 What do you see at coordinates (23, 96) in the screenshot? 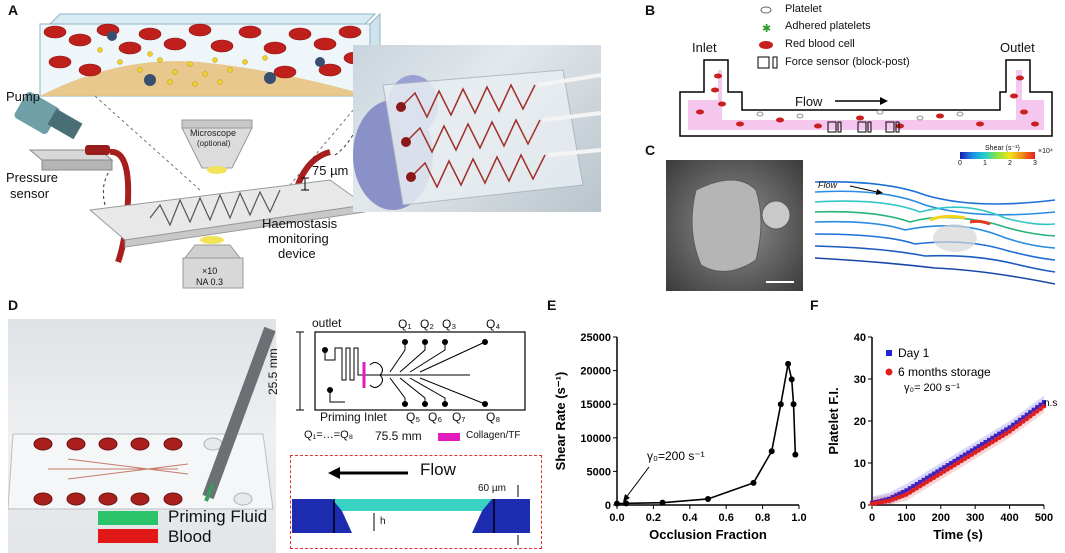
I see `pump-label: Pump` at bounding box center [23, 96].